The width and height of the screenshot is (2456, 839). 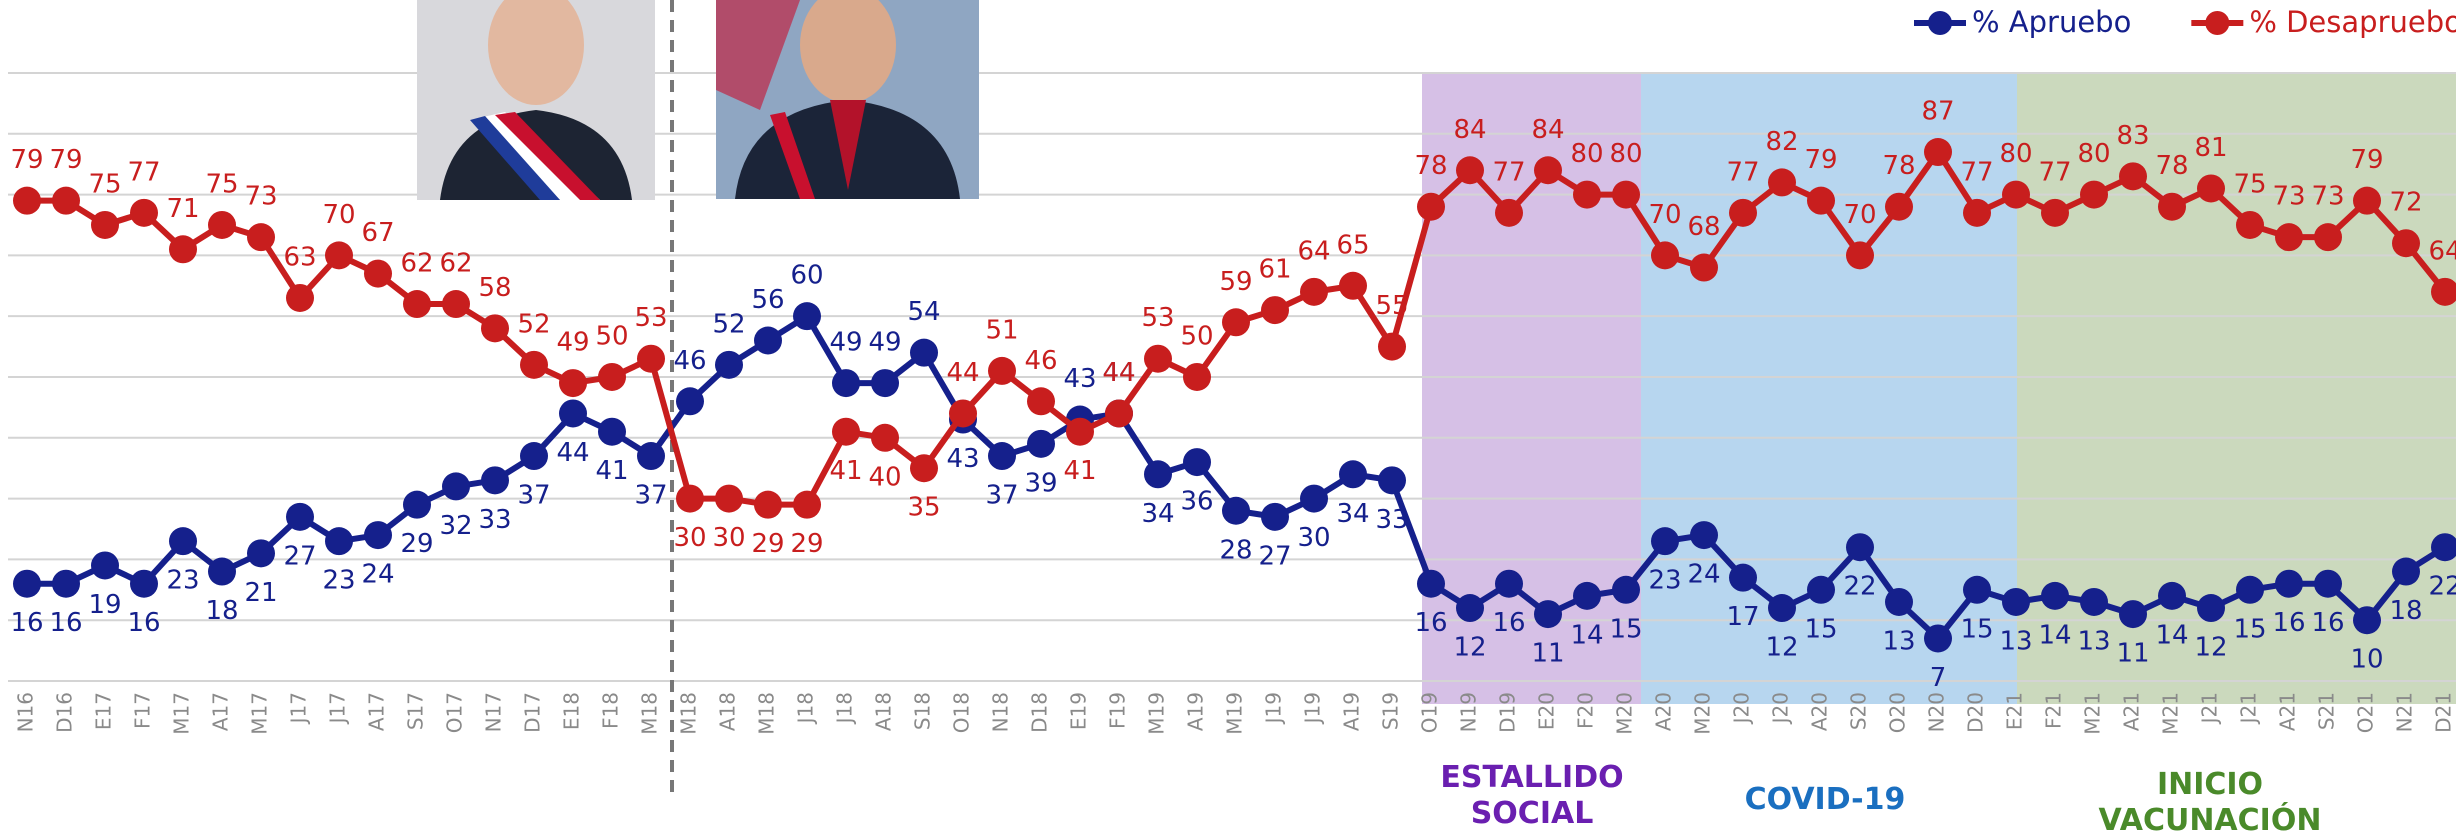 What do you see at coordinates (416, 264) in the screenshot?
I see `data-label: 62` at bounding box center [416, 264].